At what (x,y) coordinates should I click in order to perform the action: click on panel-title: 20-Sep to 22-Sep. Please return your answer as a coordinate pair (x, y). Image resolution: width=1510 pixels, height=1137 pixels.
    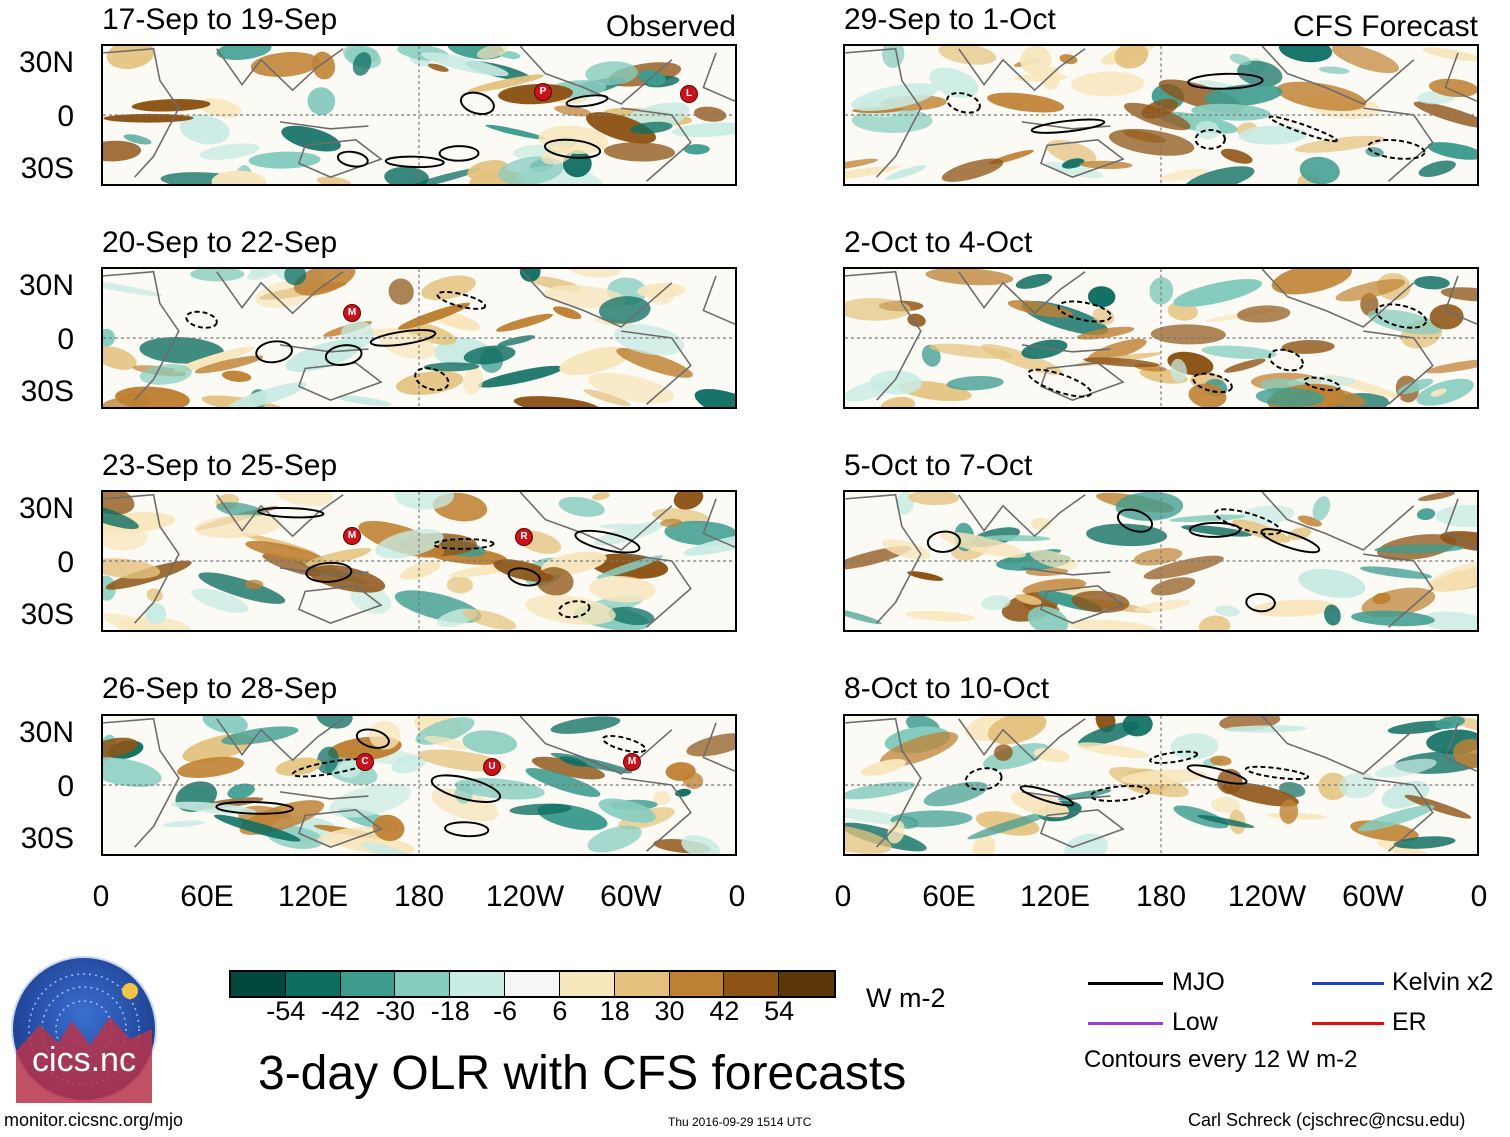
    Looking at the image, I should click on (220, 242).